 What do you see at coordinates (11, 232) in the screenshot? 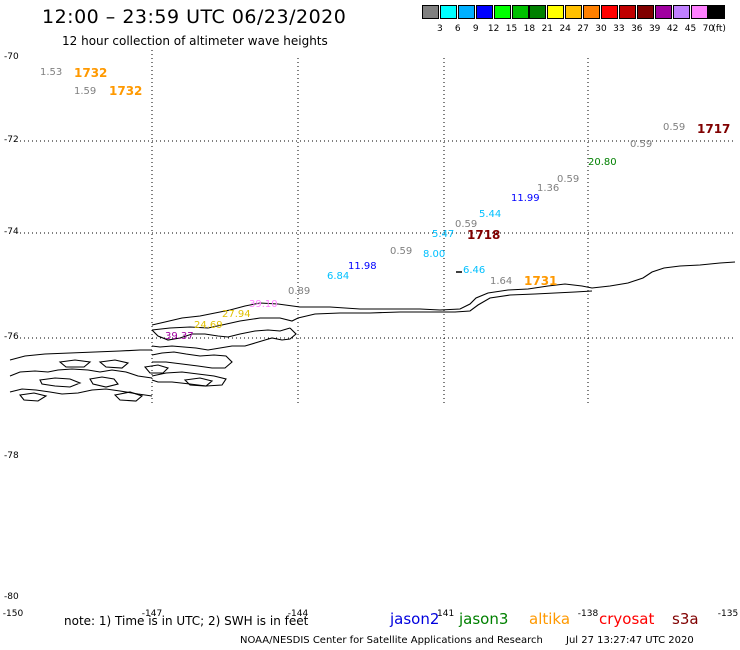
I see `lat-label: -74` at bounding box center [11, 232].